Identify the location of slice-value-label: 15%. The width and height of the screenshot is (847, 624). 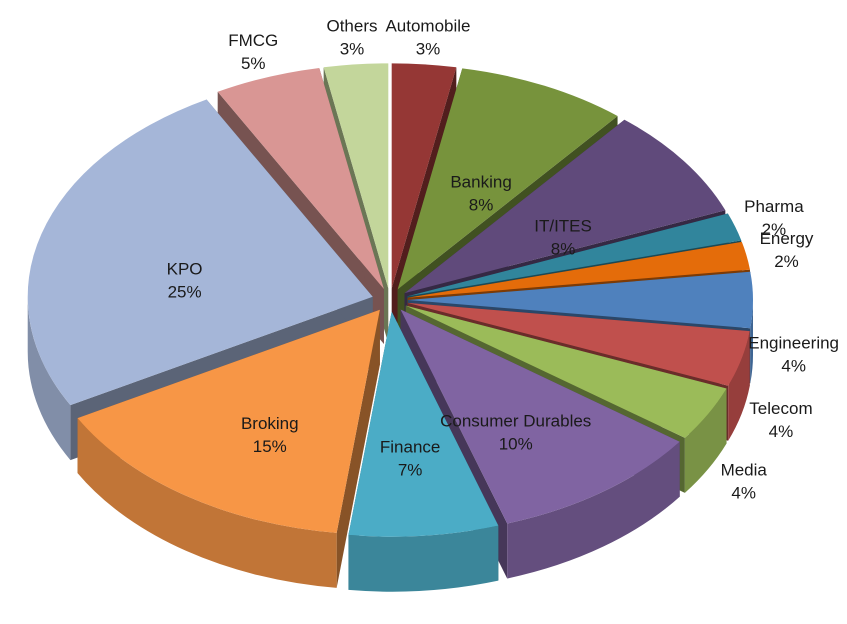
(270, 446).